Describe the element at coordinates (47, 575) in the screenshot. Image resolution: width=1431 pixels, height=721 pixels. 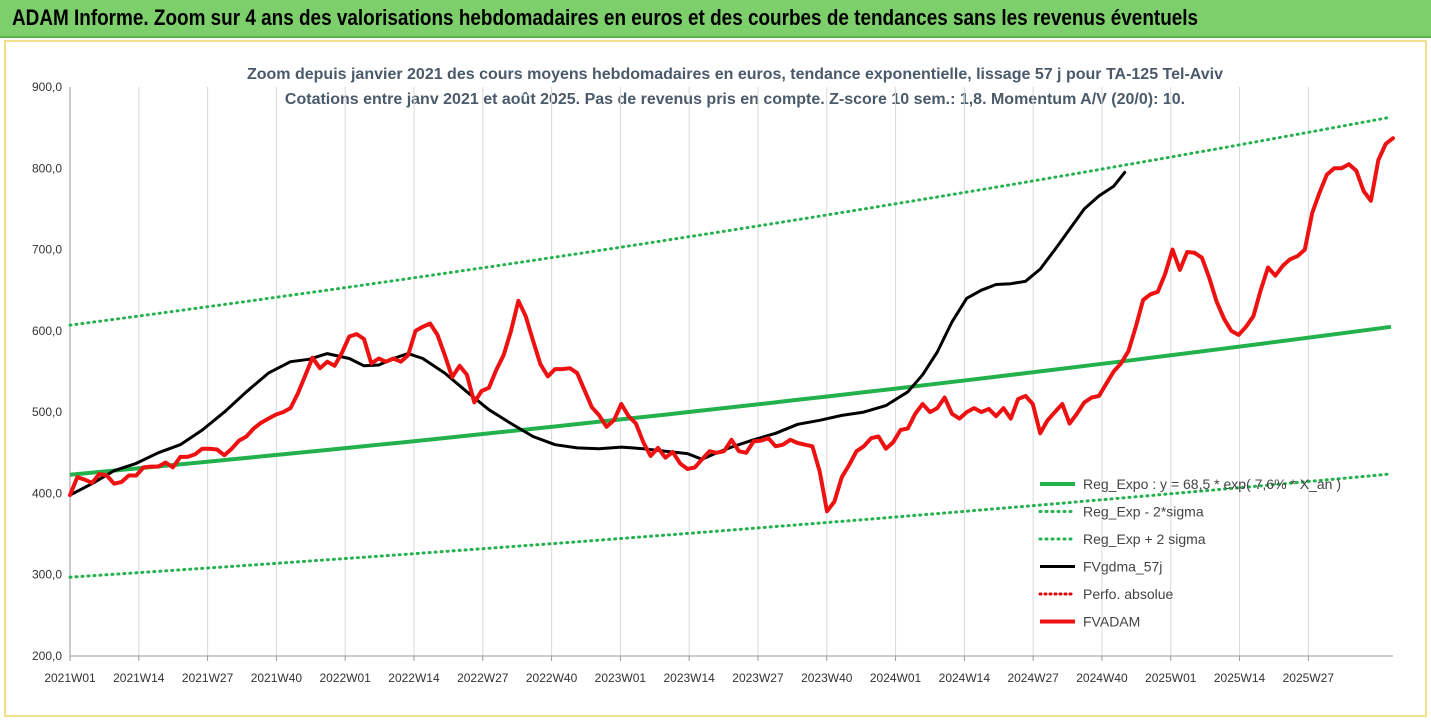
I see `y-tick-label: 300,0` at that location.